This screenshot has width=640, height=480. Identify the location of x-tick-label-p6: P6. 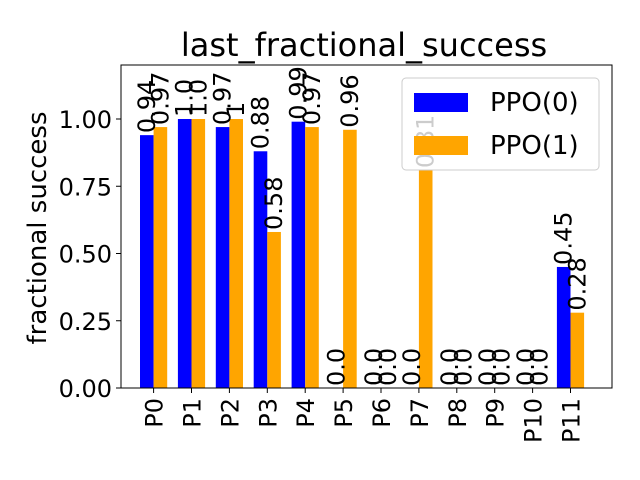
(382, 413).